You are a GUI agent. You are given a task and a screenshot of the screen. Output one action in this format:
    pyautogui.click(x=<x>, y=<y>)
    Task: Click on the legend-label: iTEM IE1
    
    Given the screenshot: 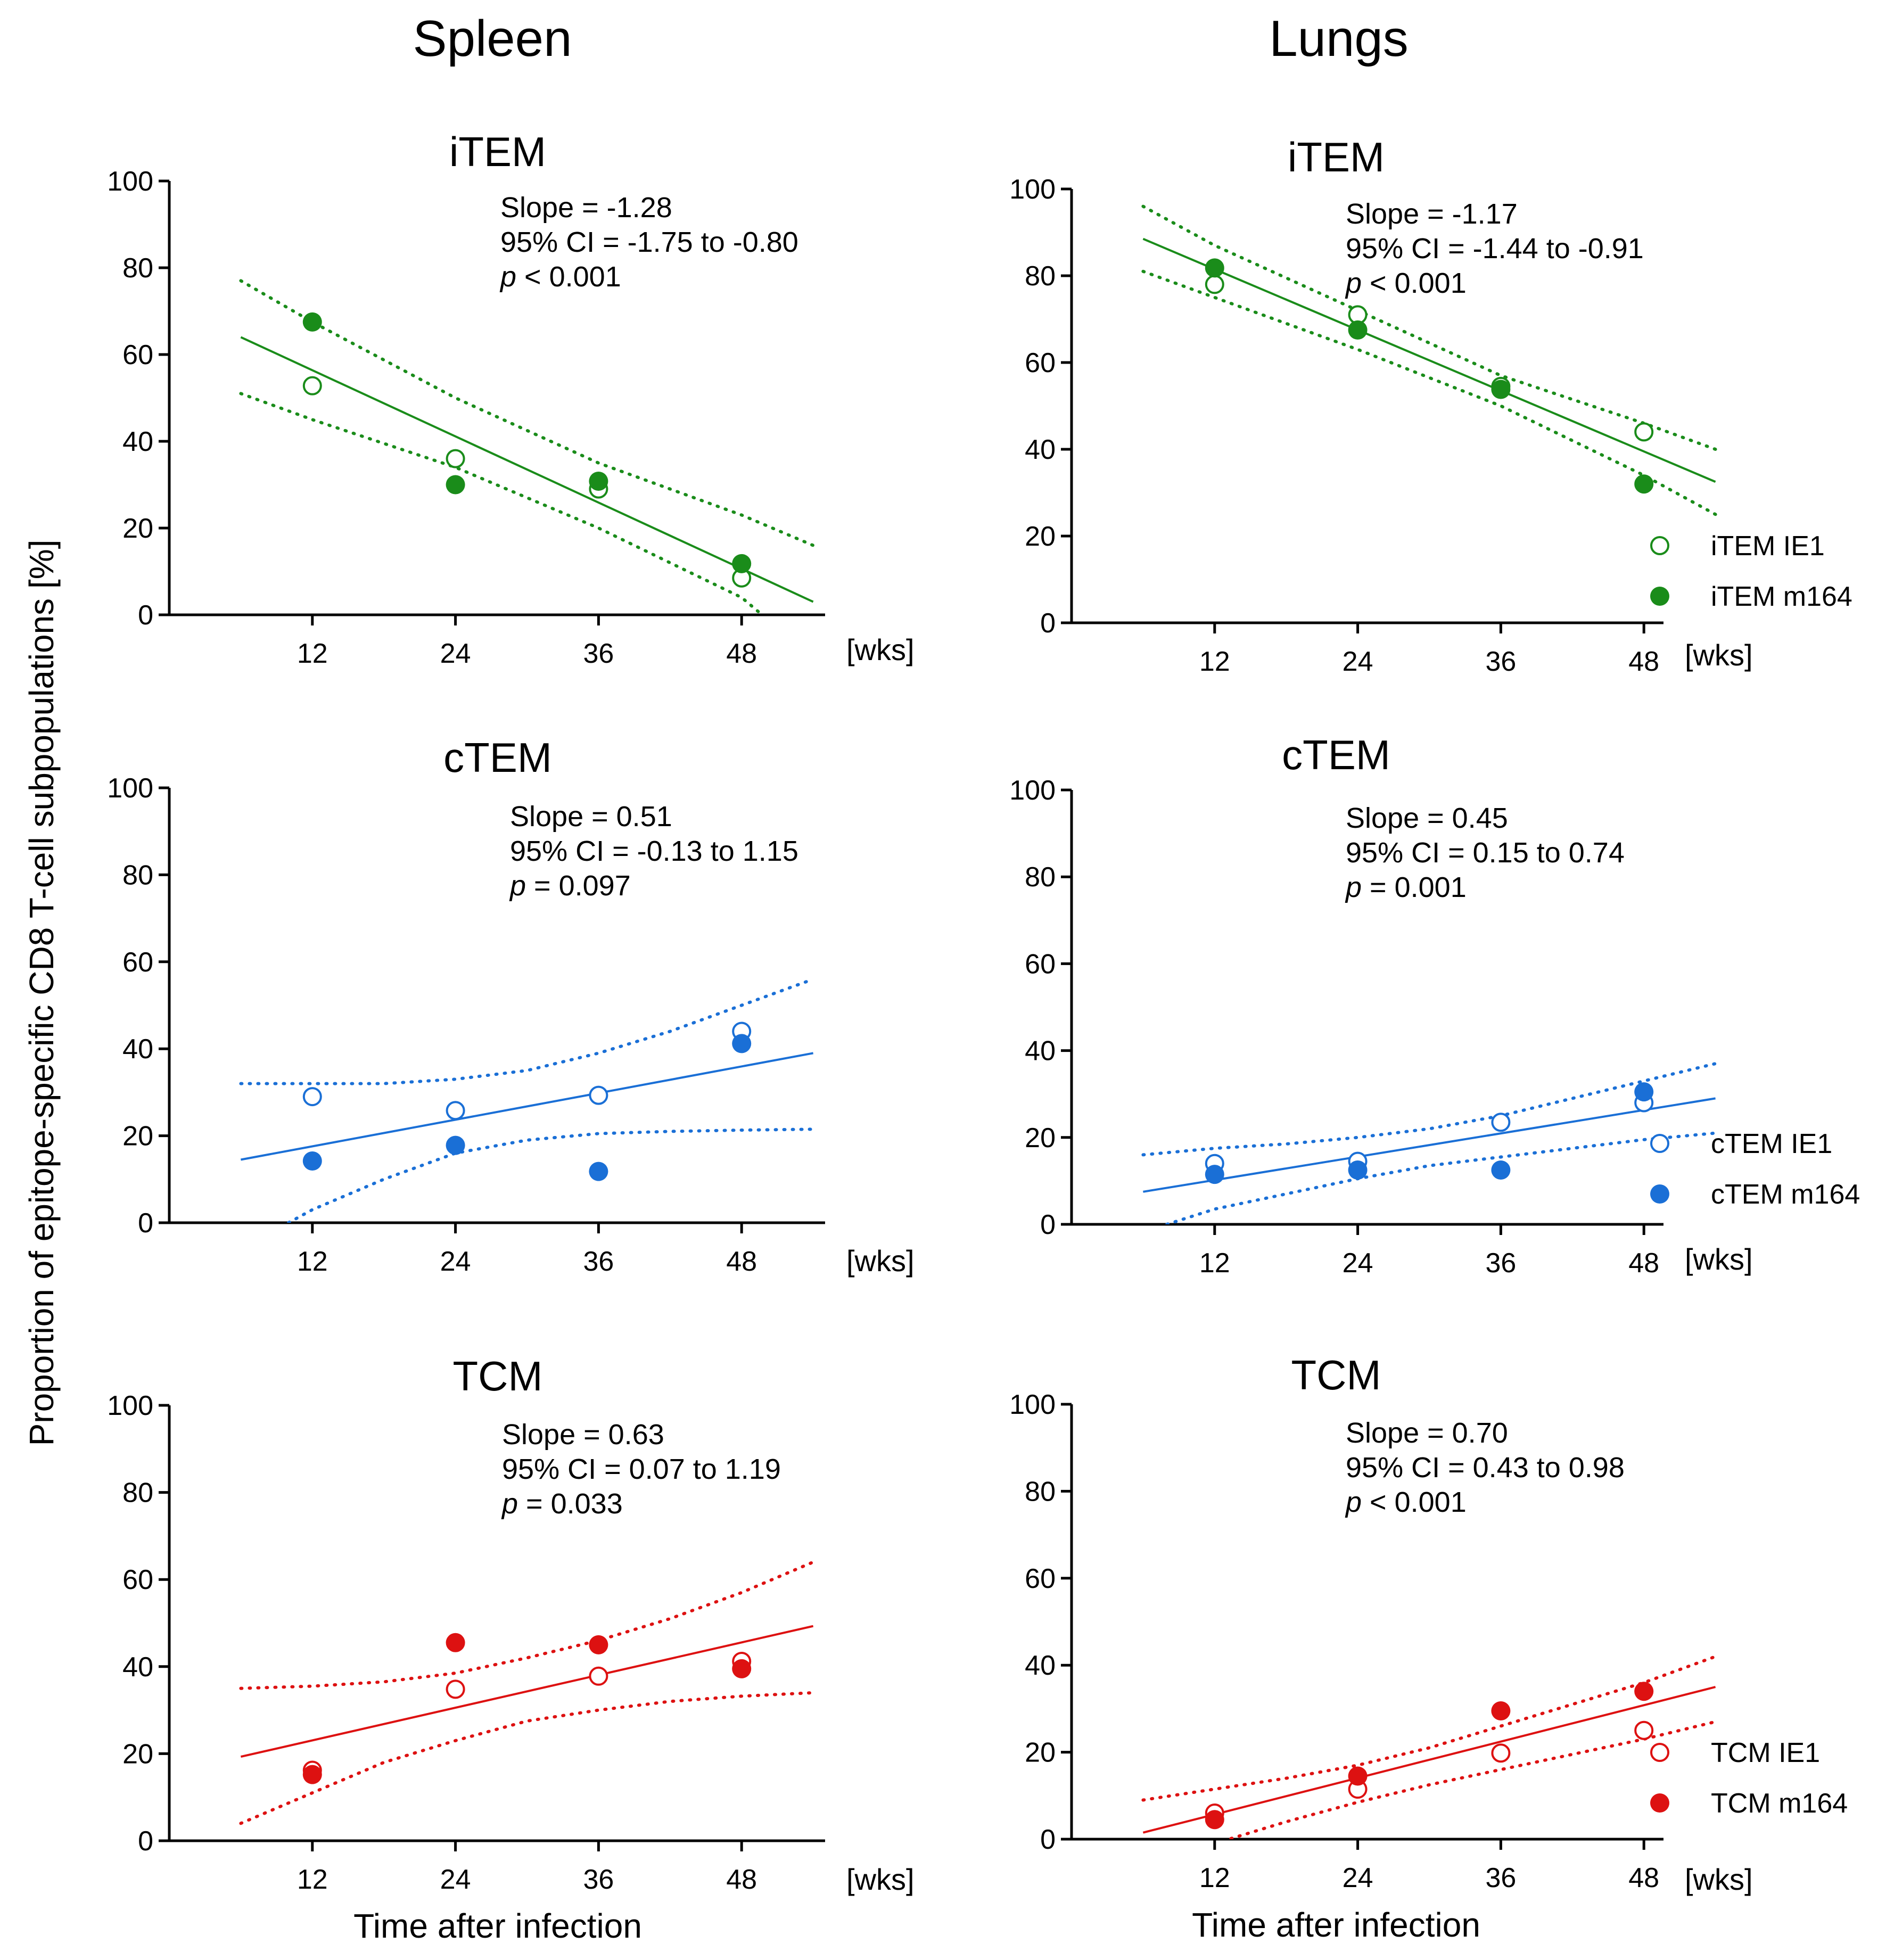 What is the action you would take?
    pyautogui.click(x=1768, y=546)
    